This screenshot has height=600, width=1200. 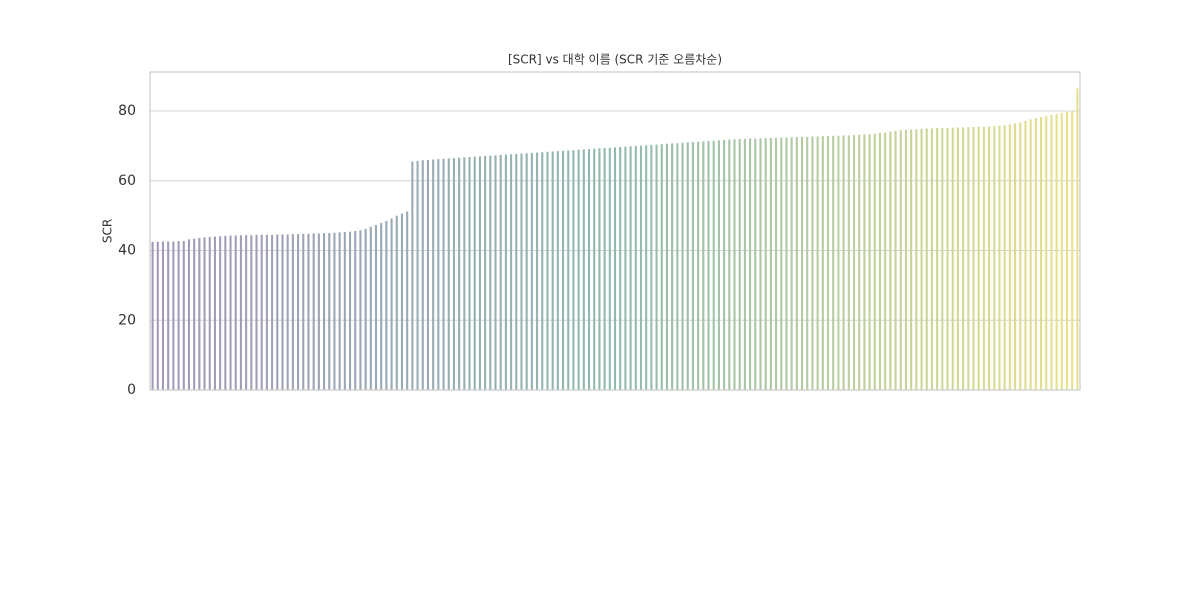 I want to click on chart-title: [SCR] vs 대학 이름 (SCR 기준 오름차순), so click(x=615, y=60).